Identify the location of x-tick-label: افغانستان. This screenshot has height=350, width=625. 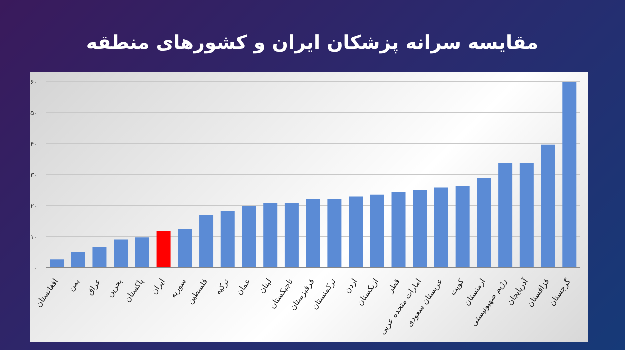
(47, 293).